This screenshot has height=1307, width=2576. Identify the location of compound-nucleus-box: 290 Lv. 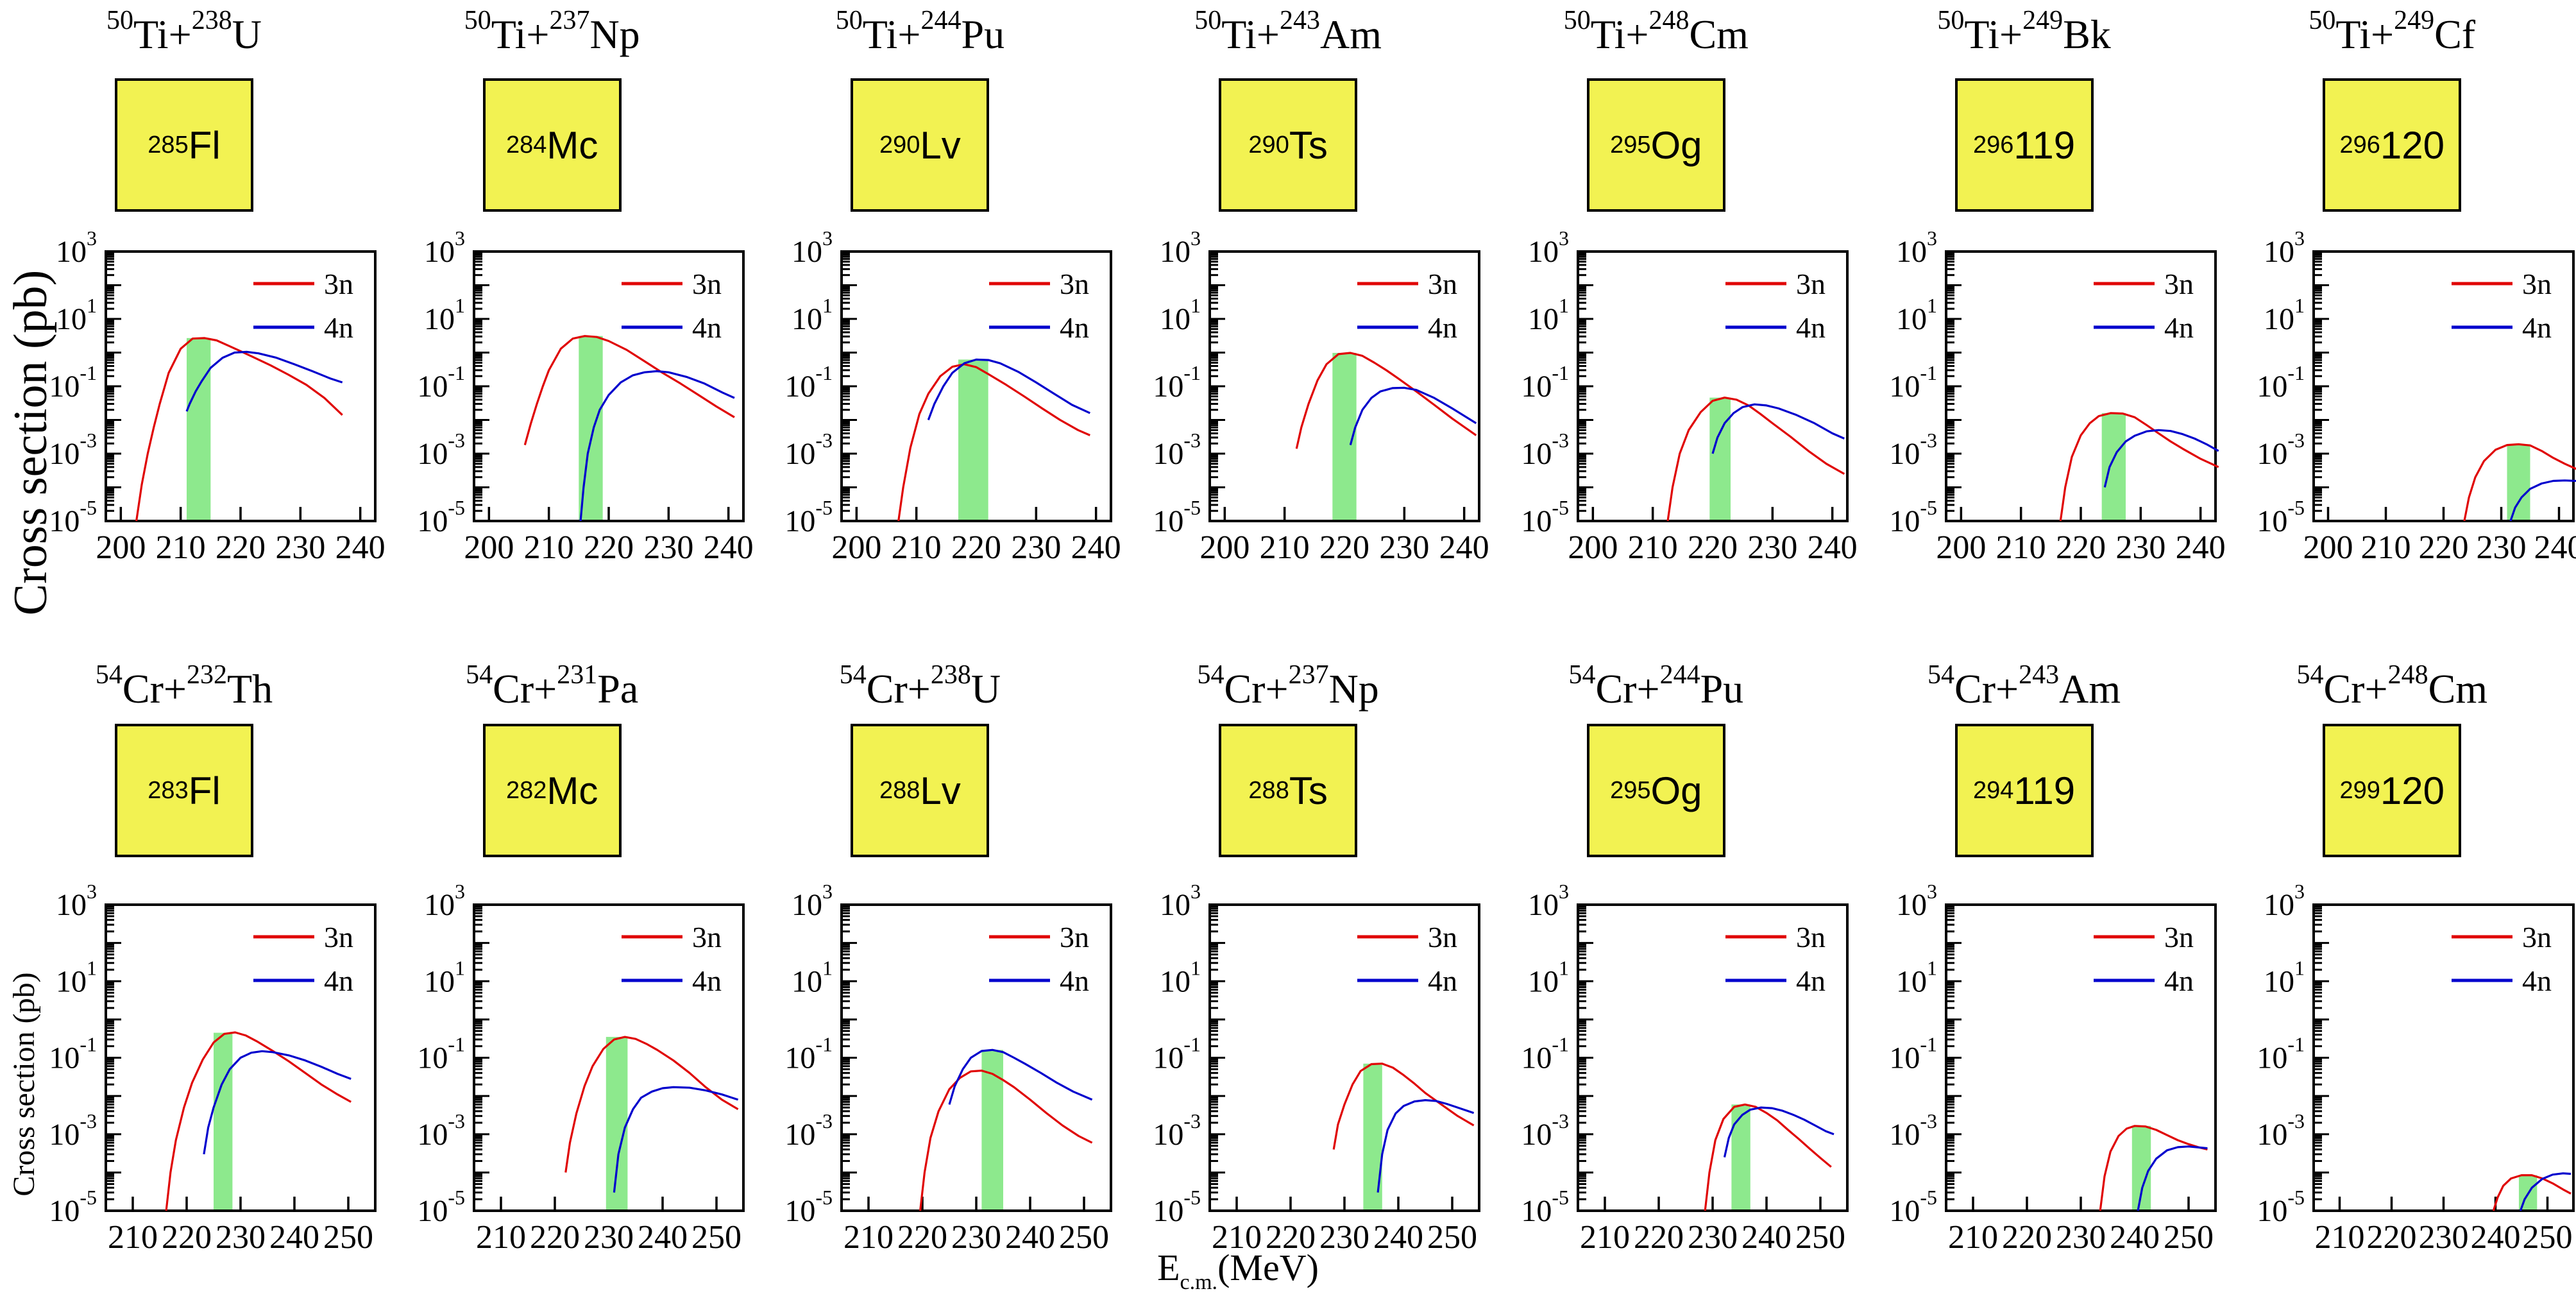
(920, 145).